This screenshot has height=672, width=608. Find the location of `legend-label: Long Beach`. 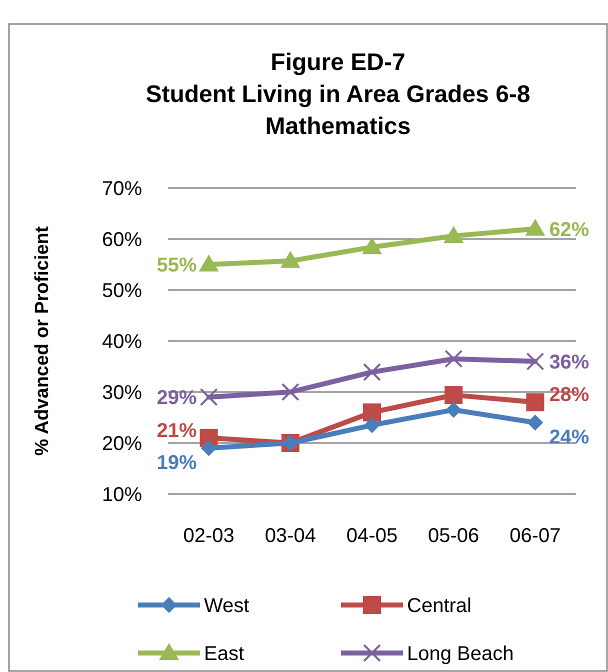

legend-label: Long Beach is located at coordinates (460, 654).